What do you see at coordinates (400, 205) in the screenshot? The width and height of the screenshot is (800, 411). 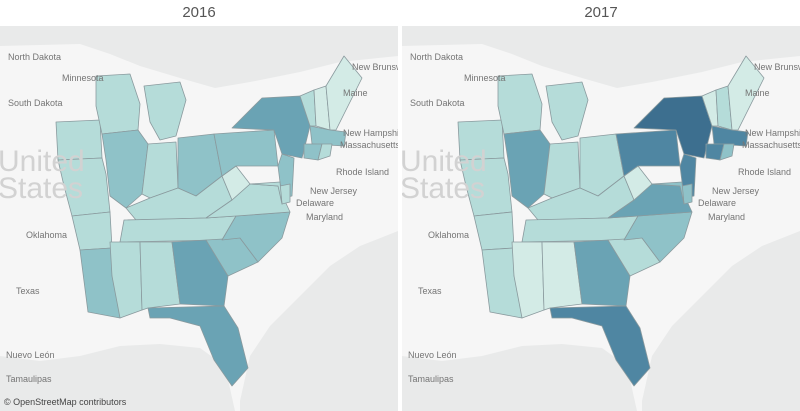 I see `panel-divider` at bounding box center [400, 205].